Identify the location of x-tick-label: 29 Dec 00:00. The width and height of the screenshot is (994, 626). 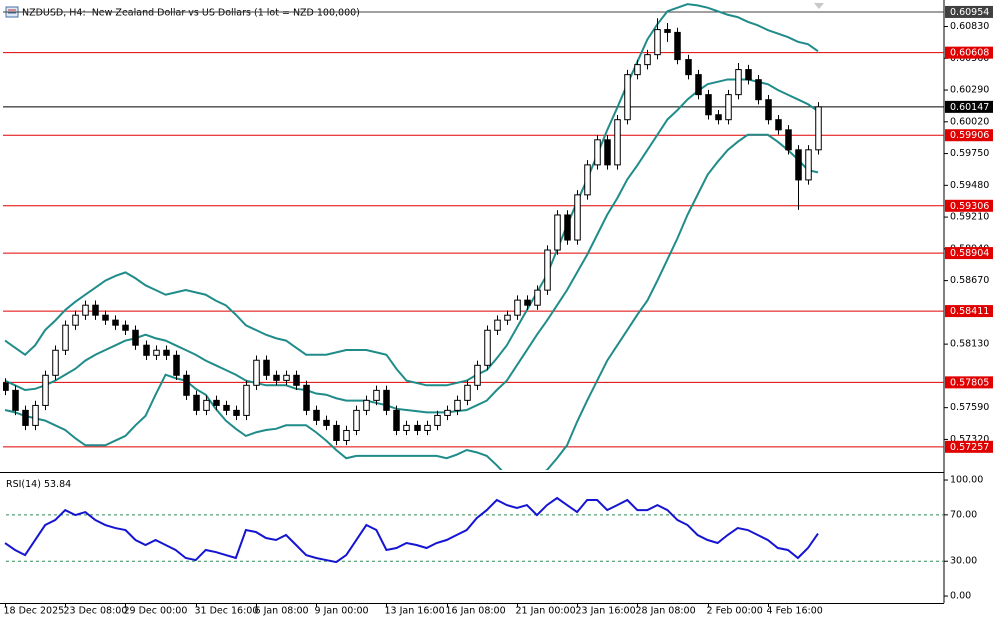
(156, 611).